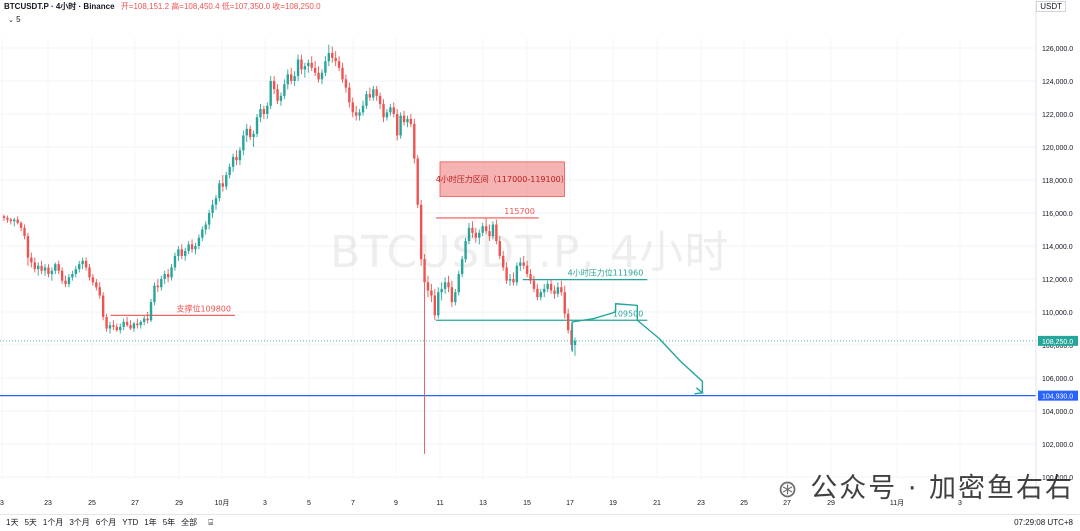 Image resolution: width=1080 pixels, height=531 pixels. What do you see at coordinates (1057, 313) in the screenshot?
I see `y-tick-label: 110,000.0` at bounding box center [1057, 313].